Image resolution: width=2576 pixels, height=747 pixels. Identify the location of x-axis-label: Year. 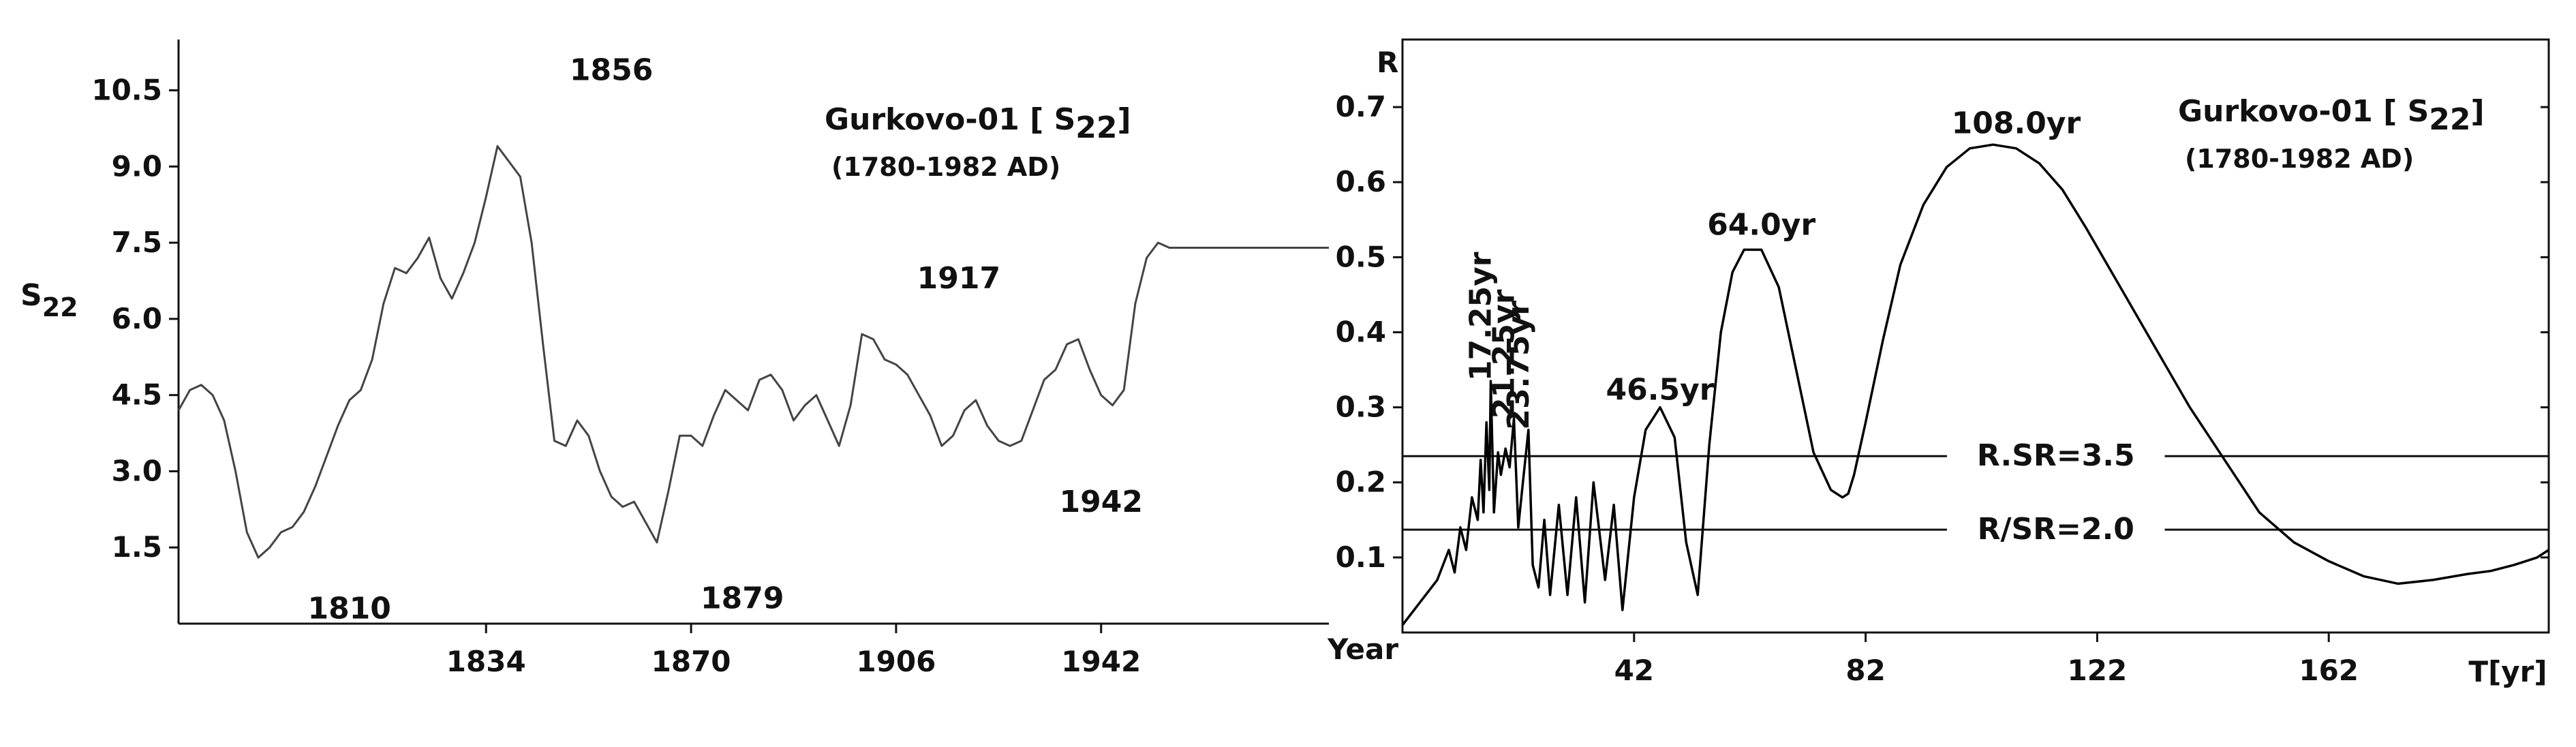
(1362, 649).